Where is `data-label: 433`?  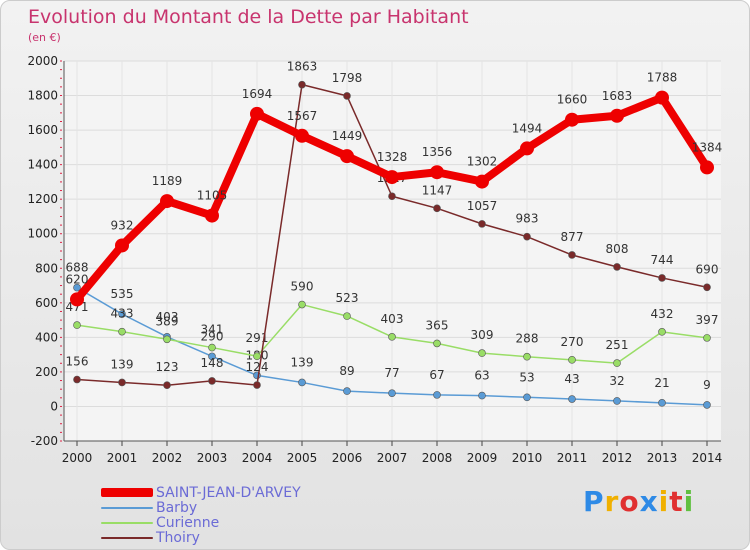 data-label: 433 is located at coordinates (122, 314).